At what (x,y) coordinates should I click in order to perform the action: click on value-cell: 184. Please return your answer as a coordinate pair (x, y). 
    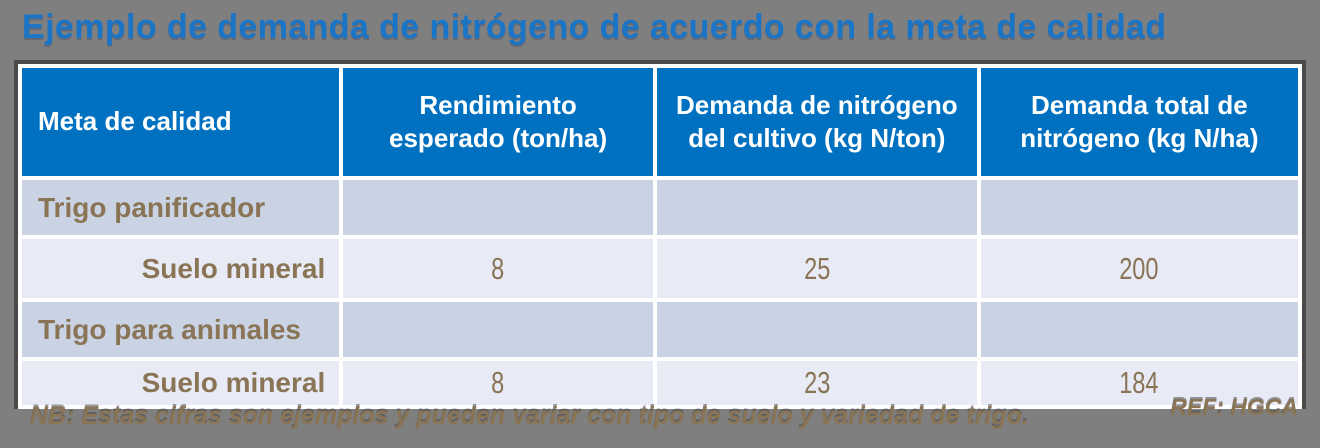
    Looking at the image, I should click on (1139, 383).